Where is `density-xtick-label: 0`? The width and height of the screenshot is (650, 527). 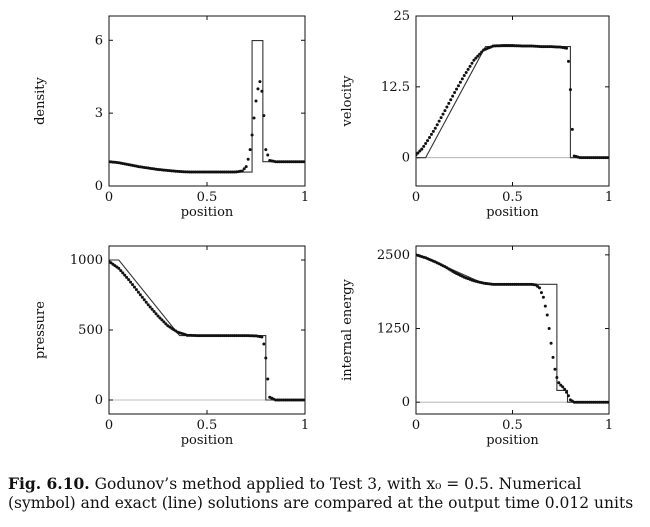 density-xtick-label: 0 is located at coordinates (109, 197).